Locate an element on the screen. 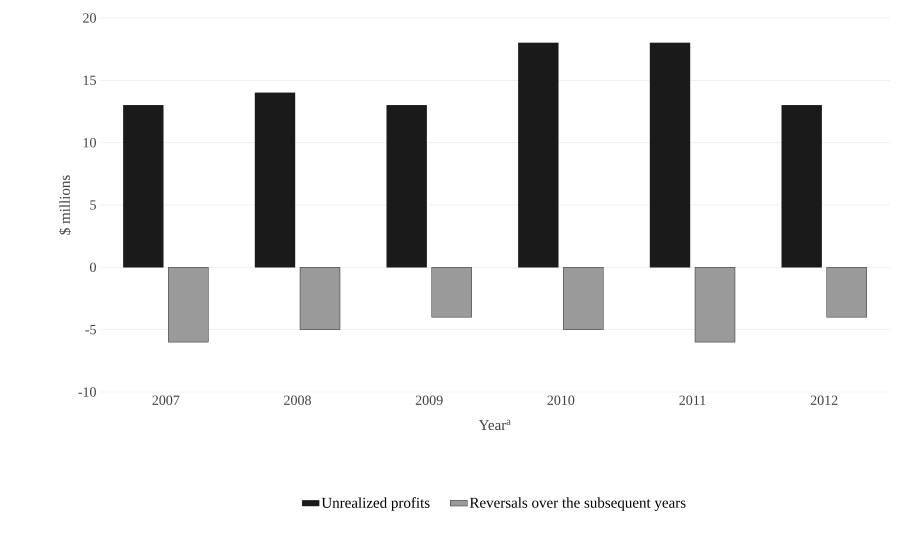  x-axis-title: Year$^{a}$ is located at coordinates (494, 425).